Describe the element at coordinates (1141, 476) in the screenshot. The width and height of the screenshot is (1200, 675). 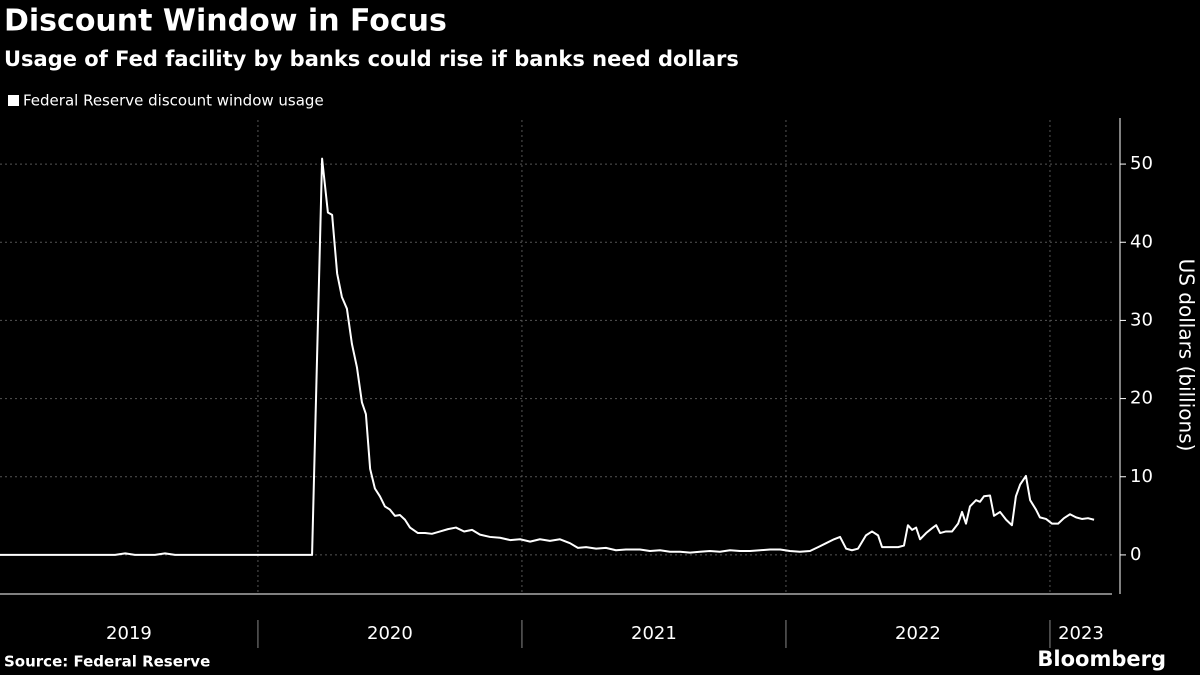
I see `y-tick-label: 10` at that location.